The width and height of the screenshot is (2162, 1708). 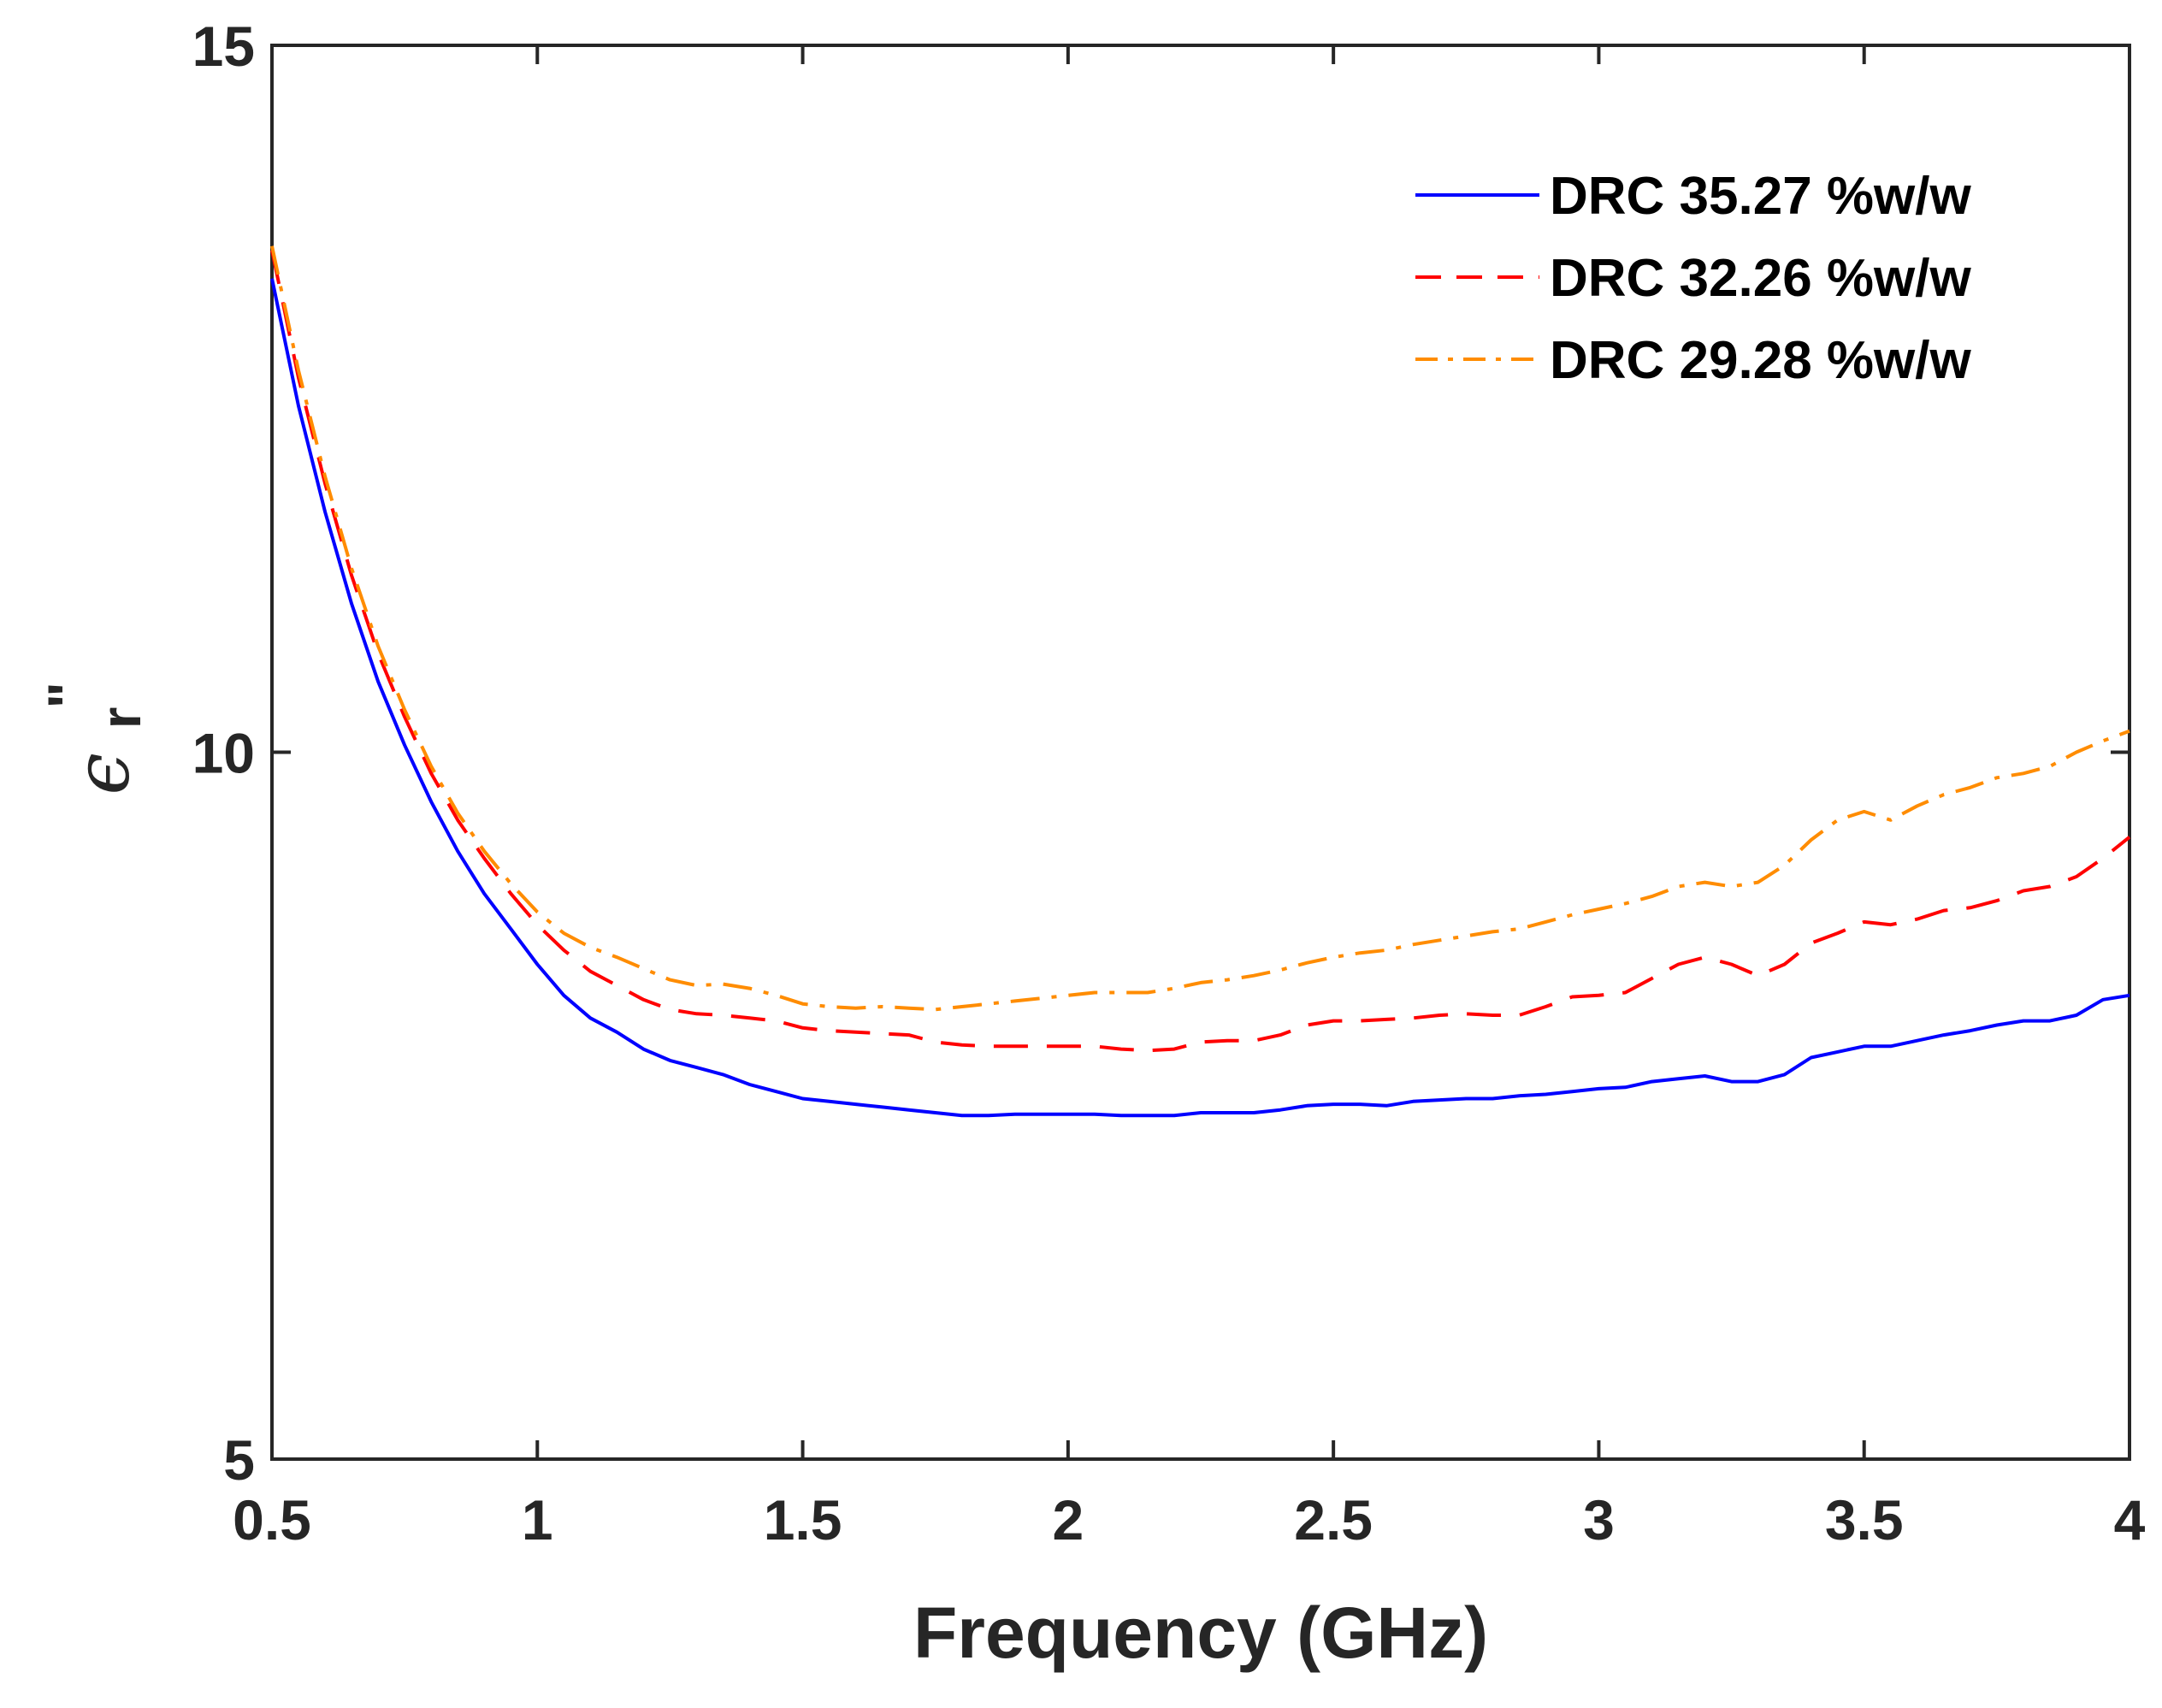 What do you see at coordinates (223, 46) in the screenshot?
I see `y-tick-label: 15` at bounding box center [223, 46].